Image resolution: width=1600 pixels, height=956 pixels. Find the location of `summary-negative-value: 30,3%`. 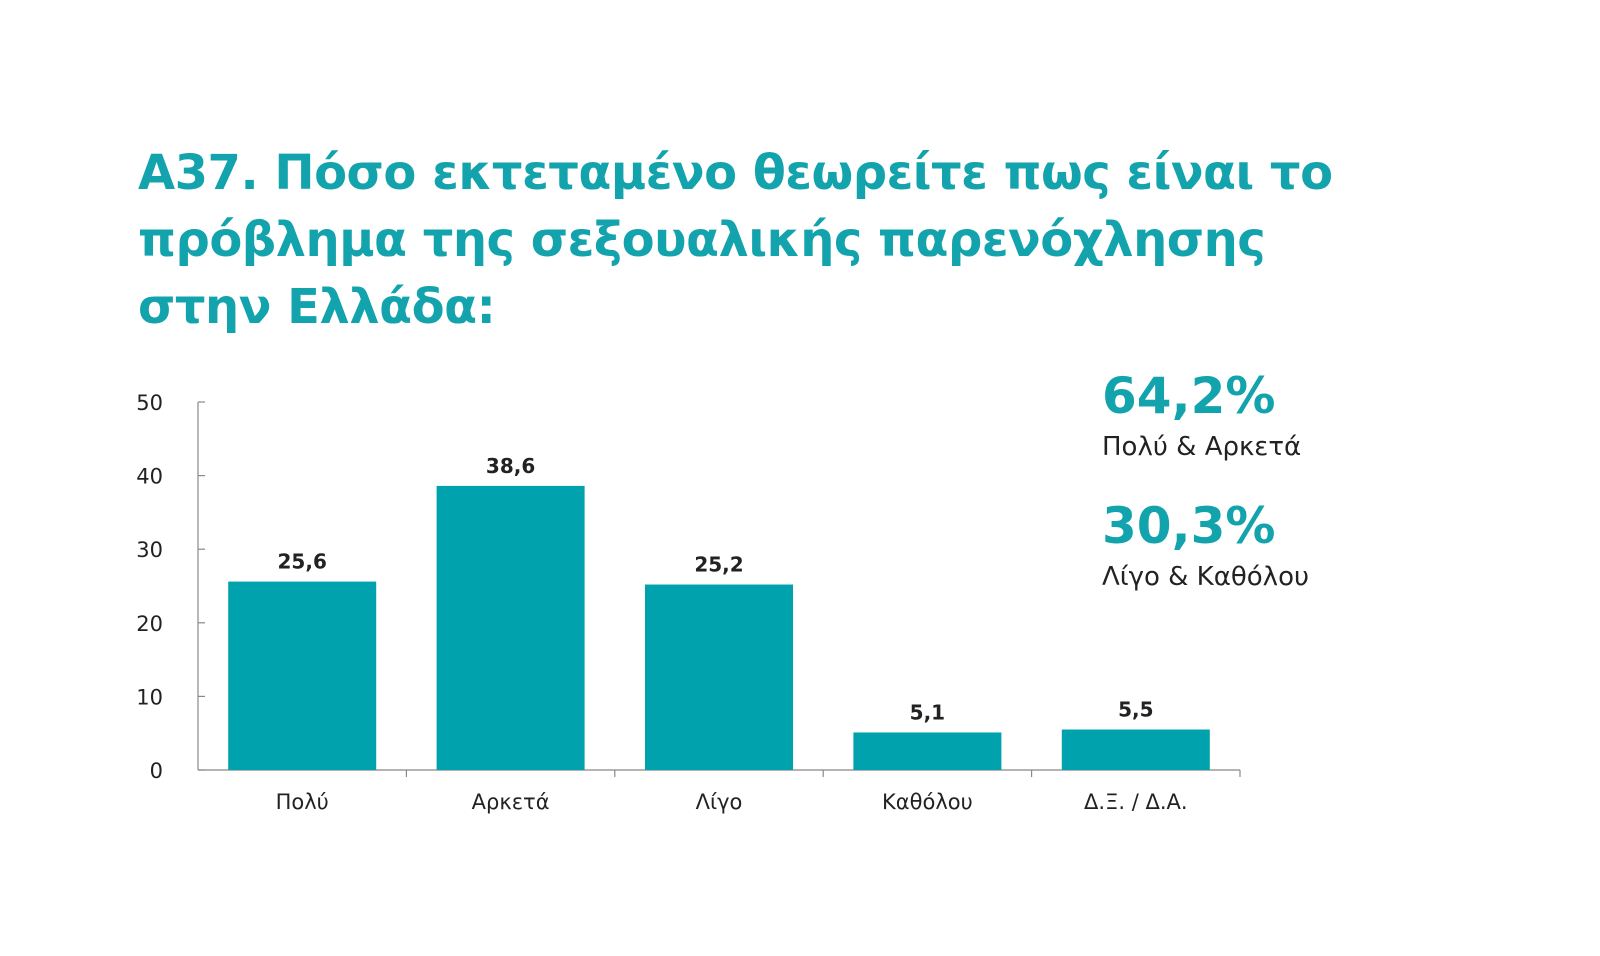

summary-negative-value: 30,3% is located at coordinates (1189, 526).